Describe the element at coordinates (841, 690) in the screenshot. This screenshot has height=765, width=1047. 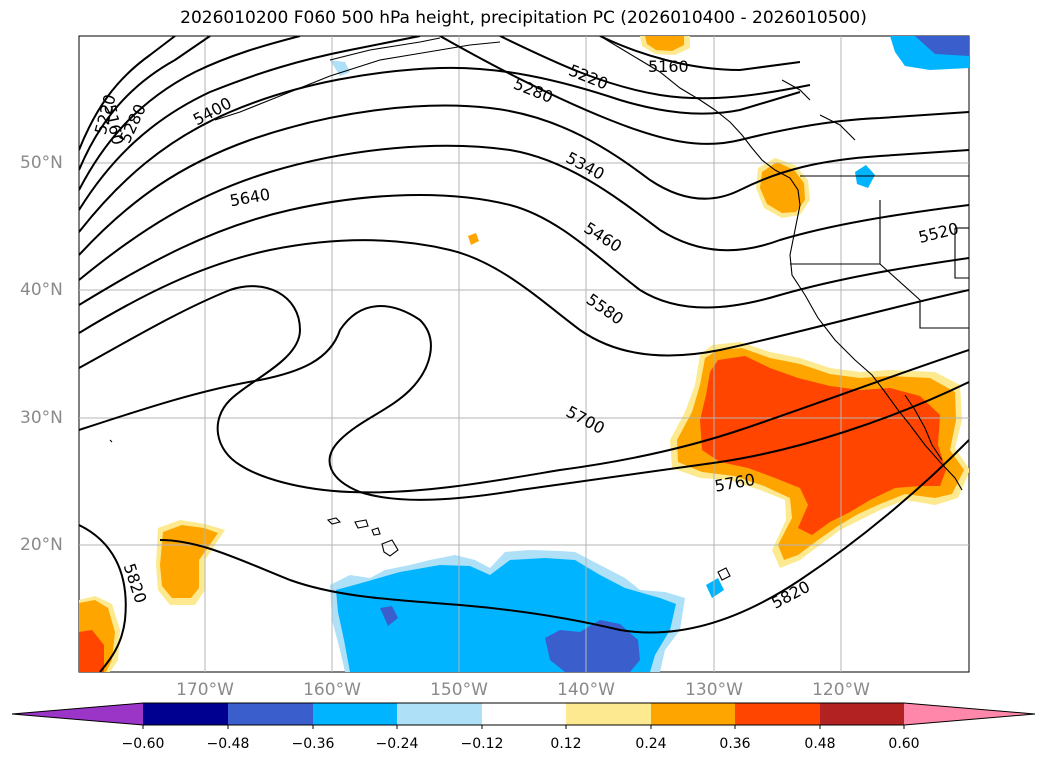
I see `lon-label: 120°W` at that location.